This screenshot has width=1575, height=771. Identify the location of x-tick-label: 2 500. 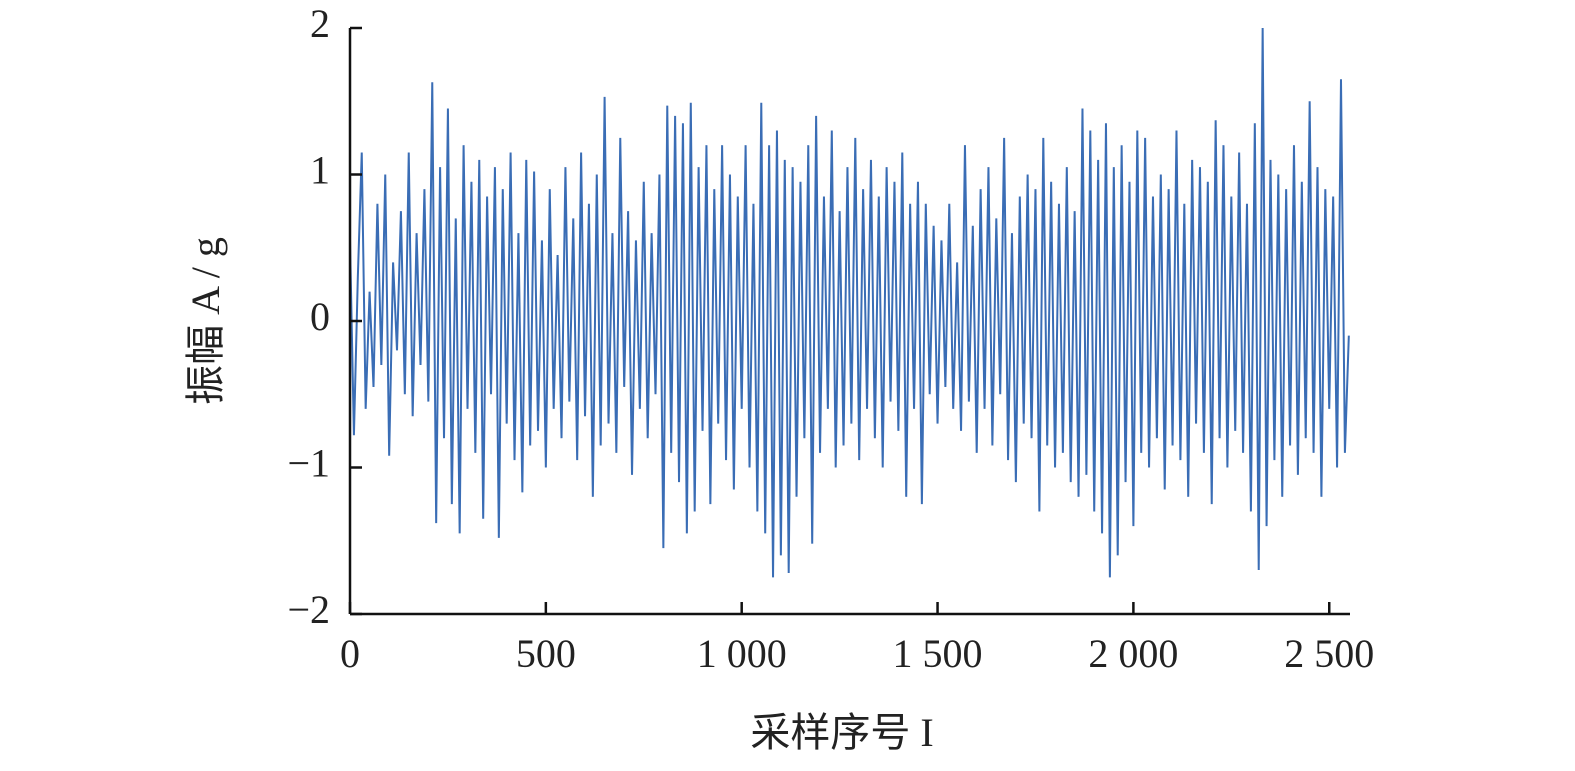
(1329, 653).